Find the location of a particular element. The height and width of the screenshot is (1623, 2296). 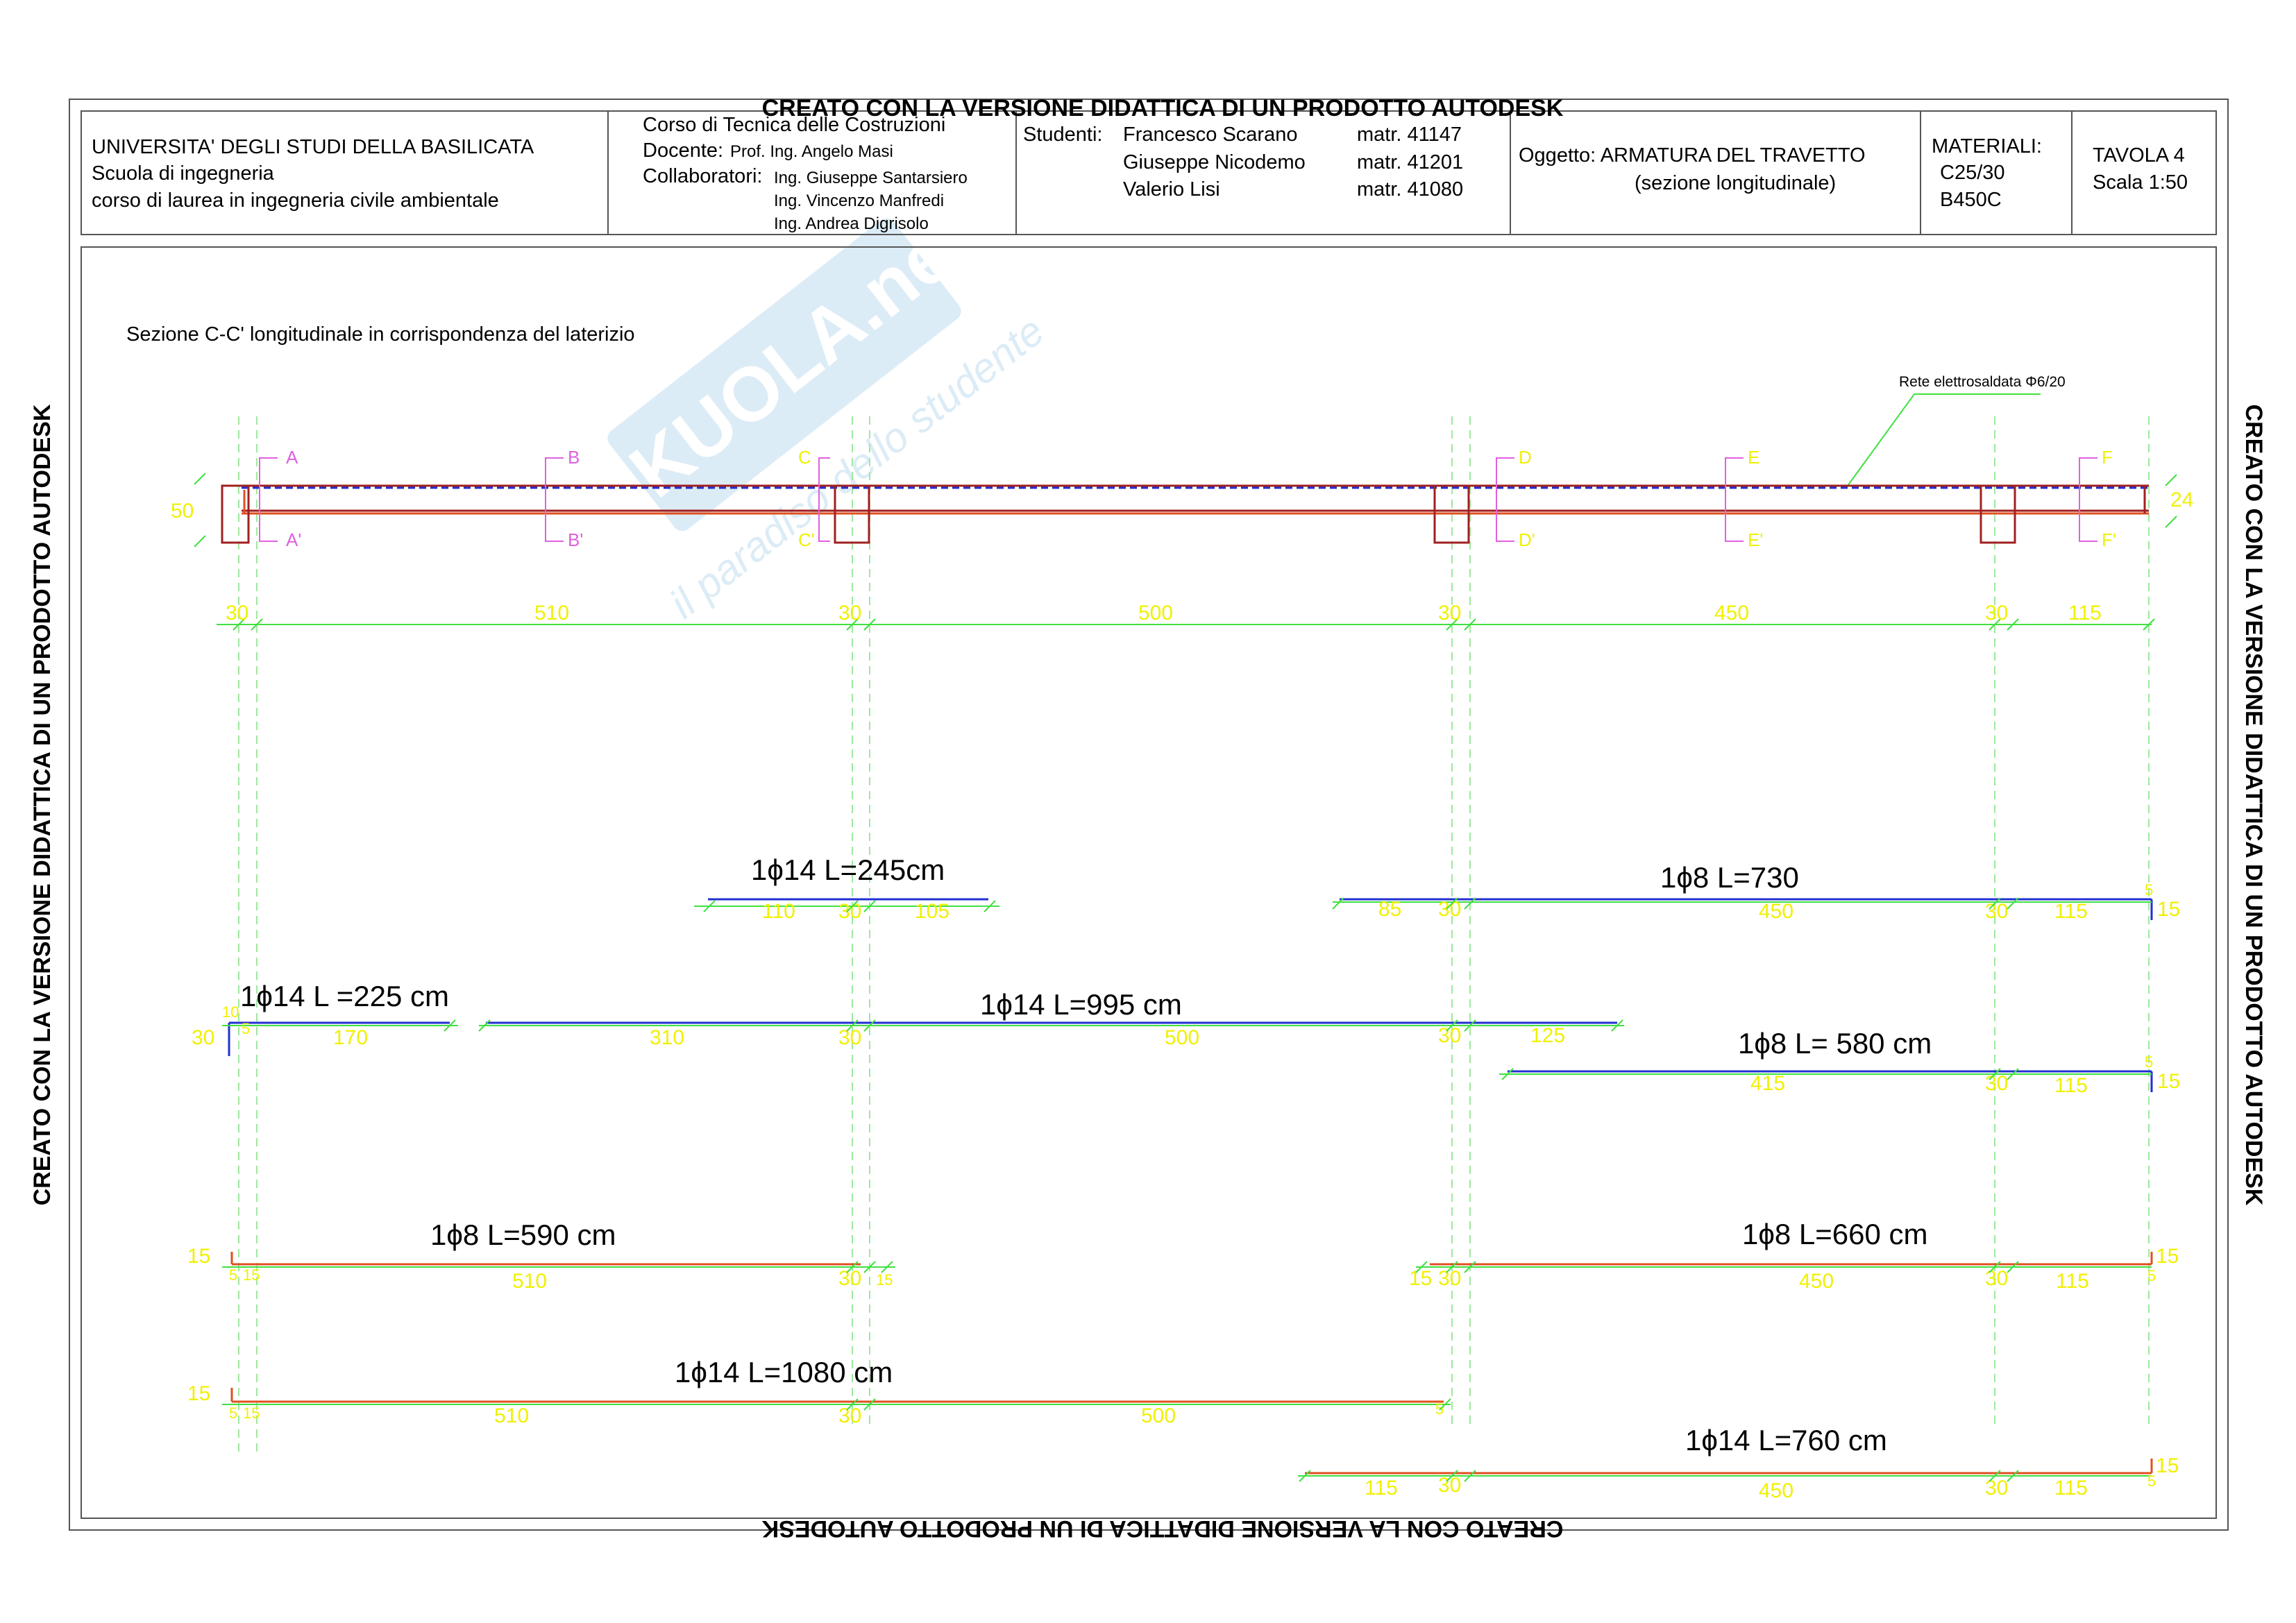

mark-b: B is located at coordinates (574, 458).